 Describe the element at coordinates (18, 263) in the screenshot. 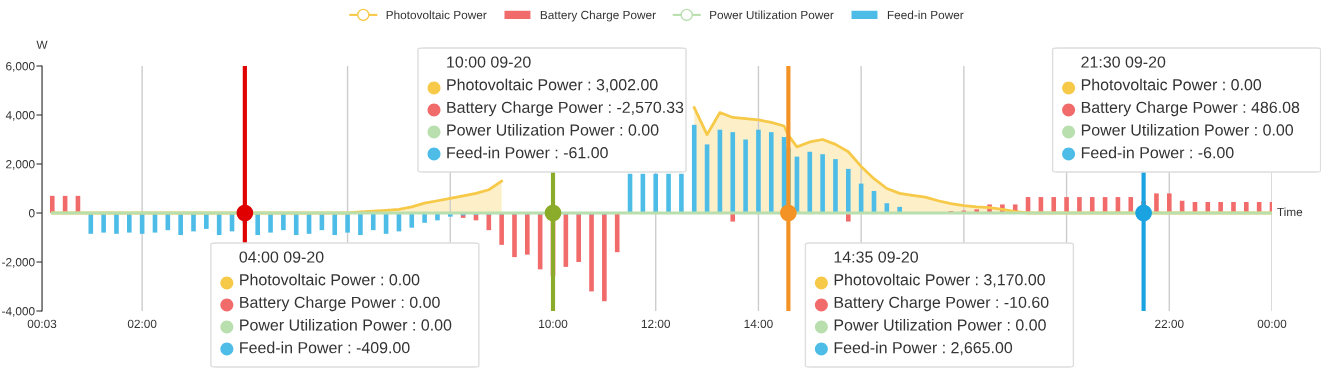

I see `y-tick-label: -2,000` at that location.